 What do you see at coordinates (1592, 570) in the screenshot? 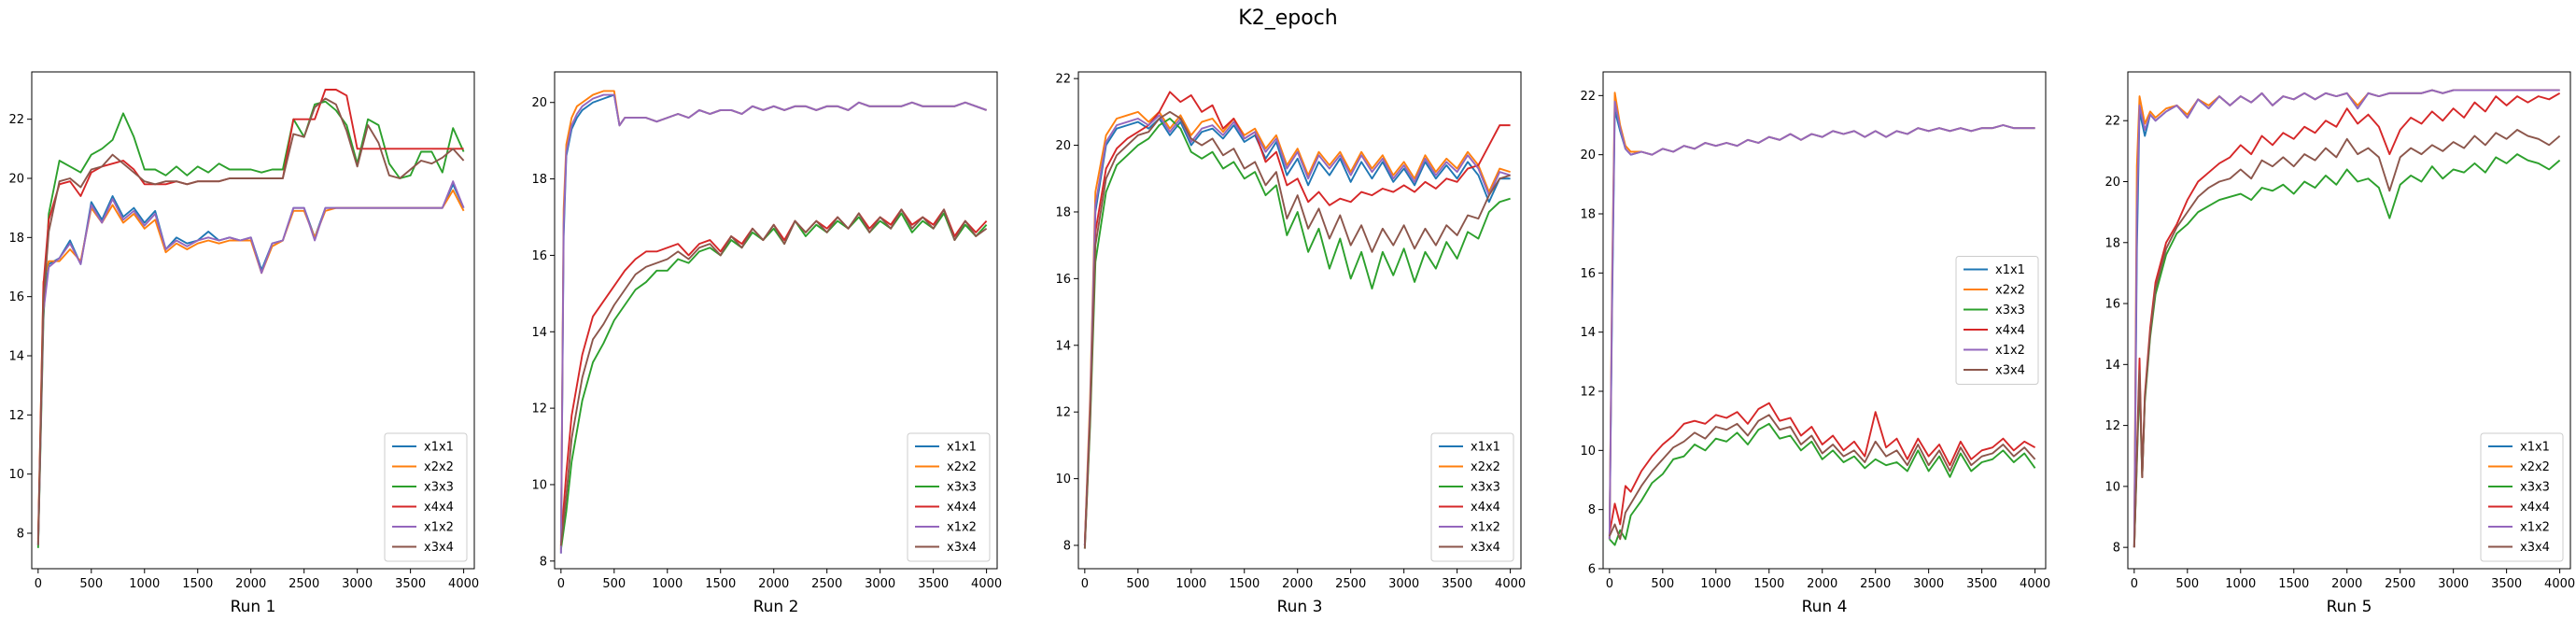
I see `y-tick-label: 6` at bounding box center [1592, 570].